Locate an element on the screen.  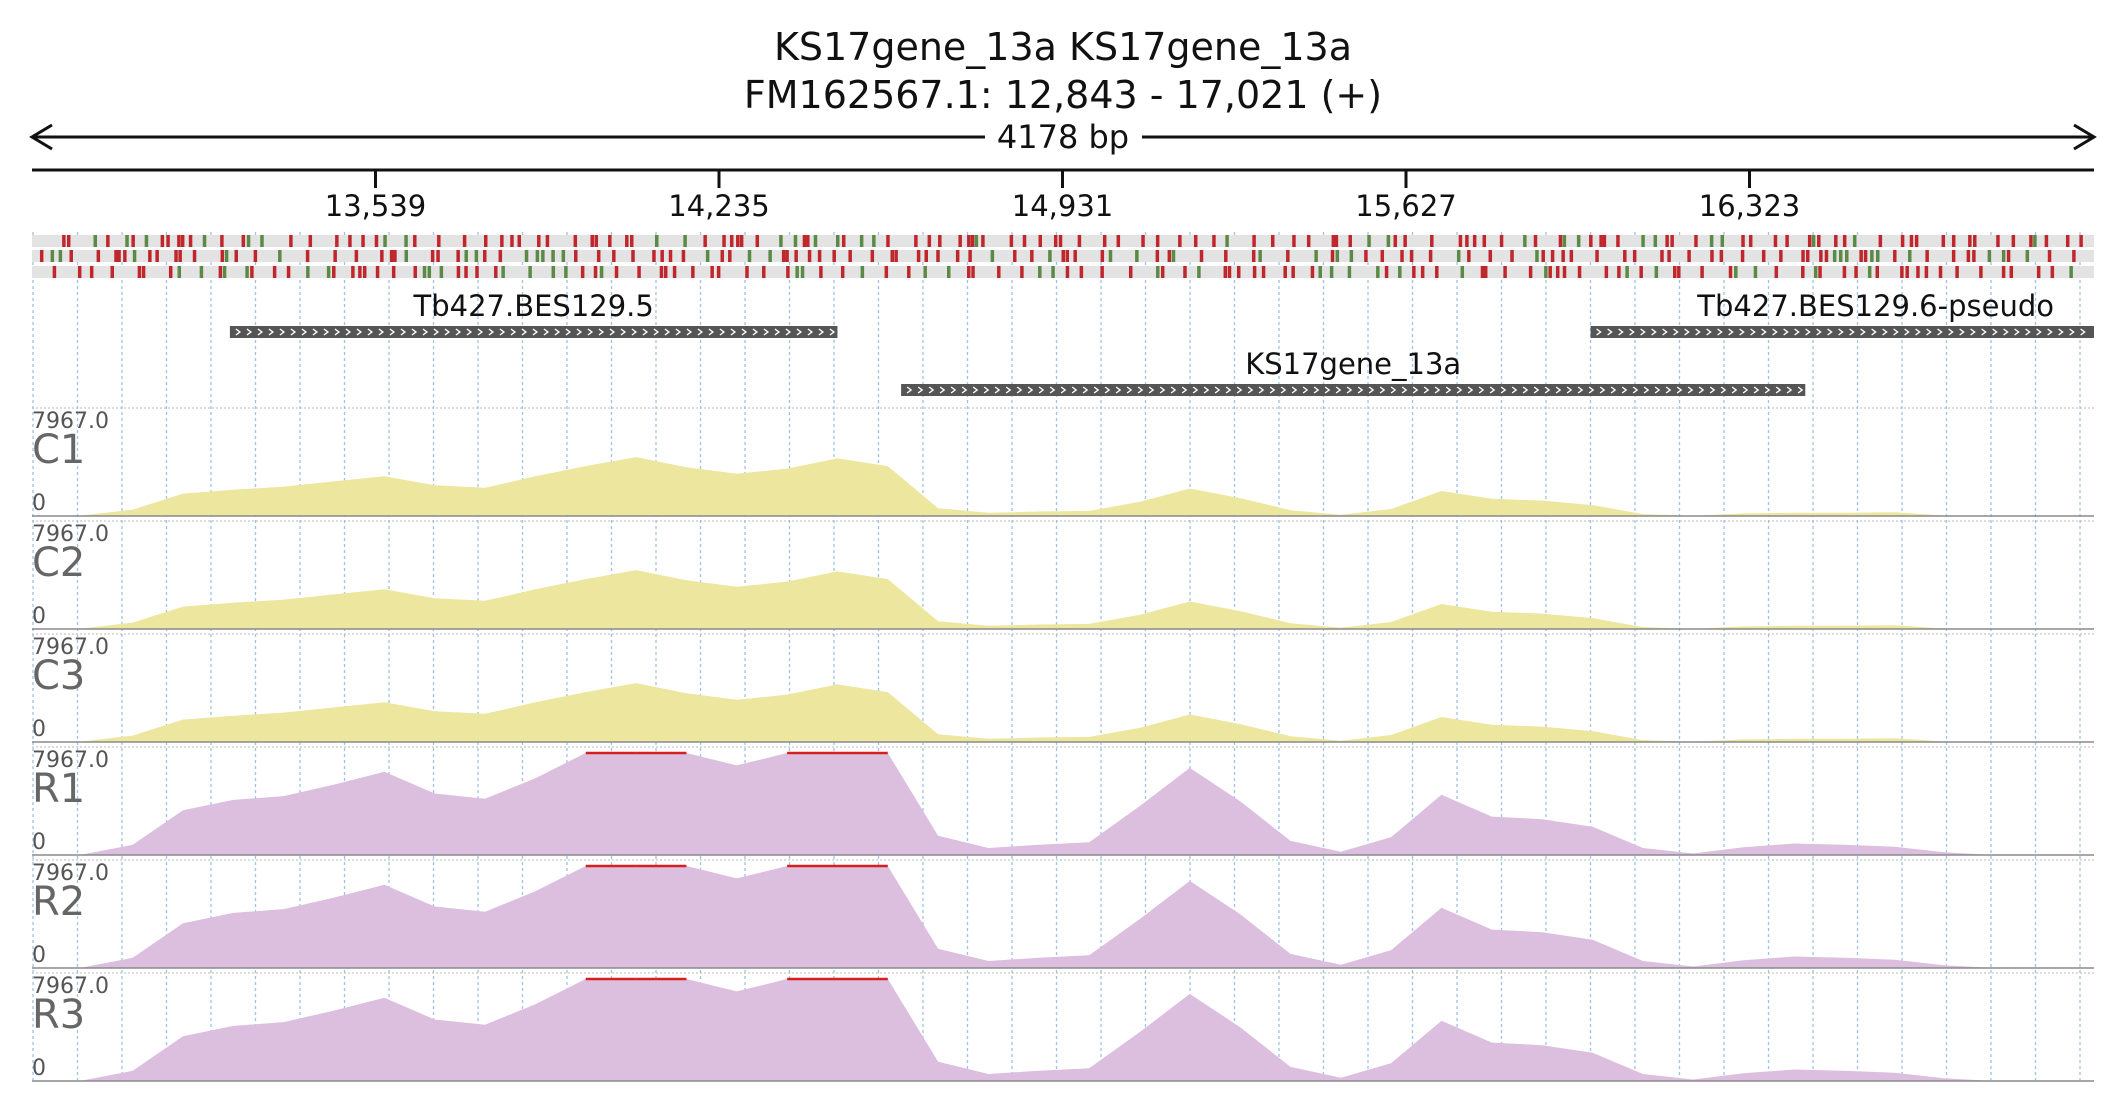
gene-model: Tb427.BES129.5 is located at coordinates (533, 313).